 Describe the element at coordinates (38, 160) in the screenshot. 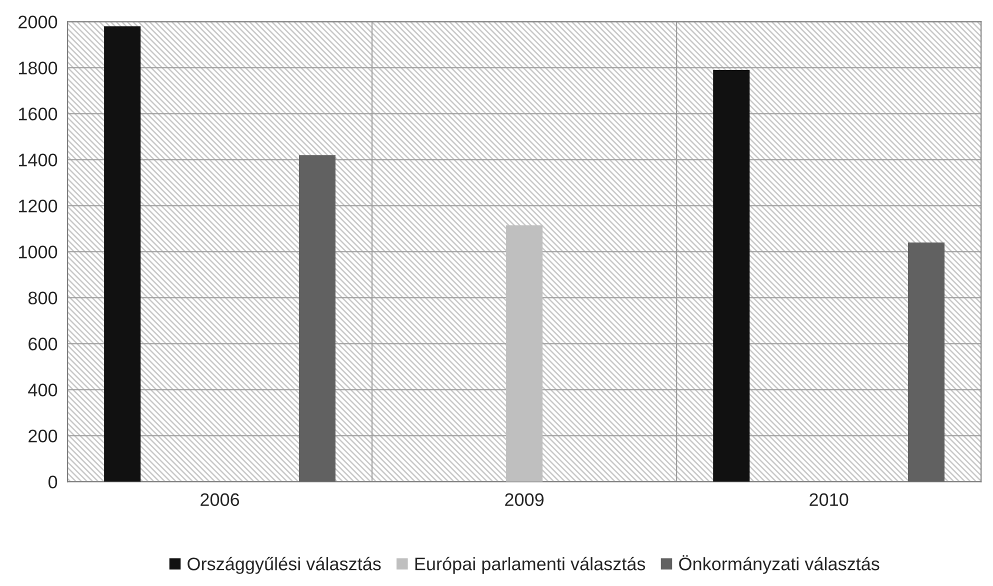

I see `y-tick-label: 1400` at that location.